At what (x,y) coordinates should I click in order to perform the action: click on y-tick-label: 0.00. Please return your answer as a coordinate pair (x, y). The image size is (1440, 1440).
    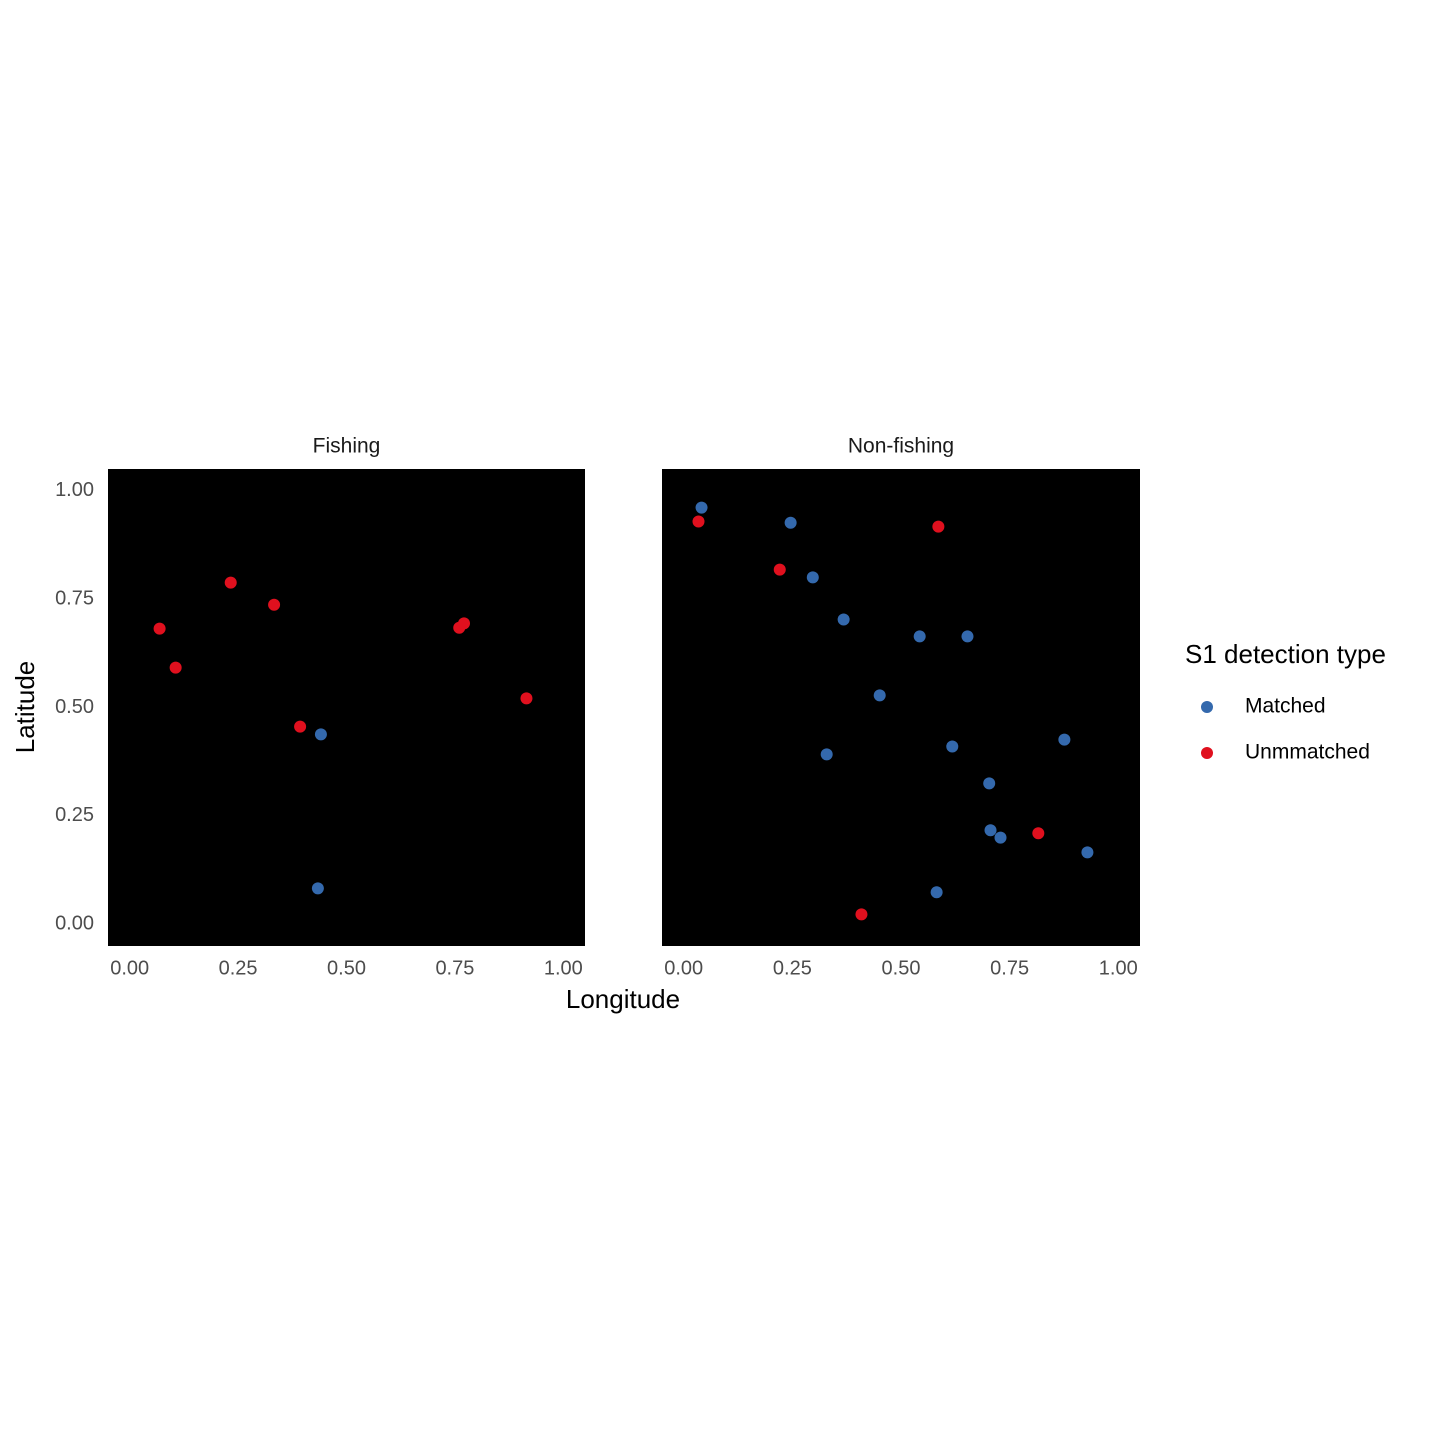
    Looking at the image, I should click on (74, 924).